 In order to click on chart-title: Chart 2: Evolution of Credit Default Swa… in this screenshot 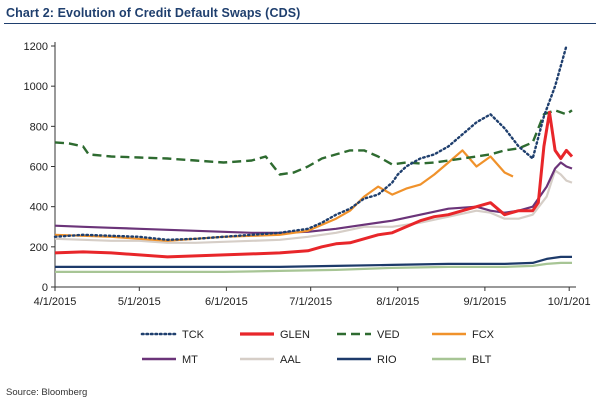, I will do `click(153, 13)`.